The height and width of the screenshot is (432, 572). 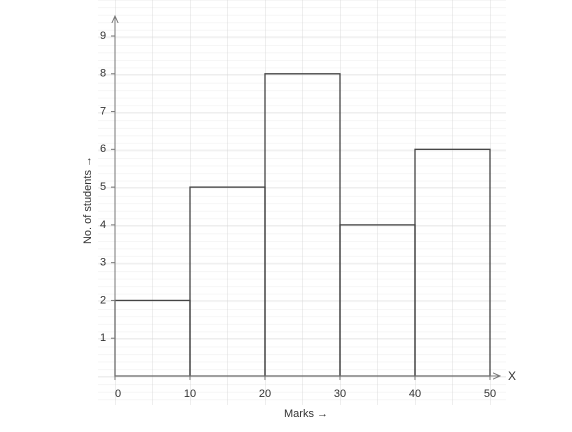 I want to click on x-axis-end-label: X, so click(x=512, y=376).